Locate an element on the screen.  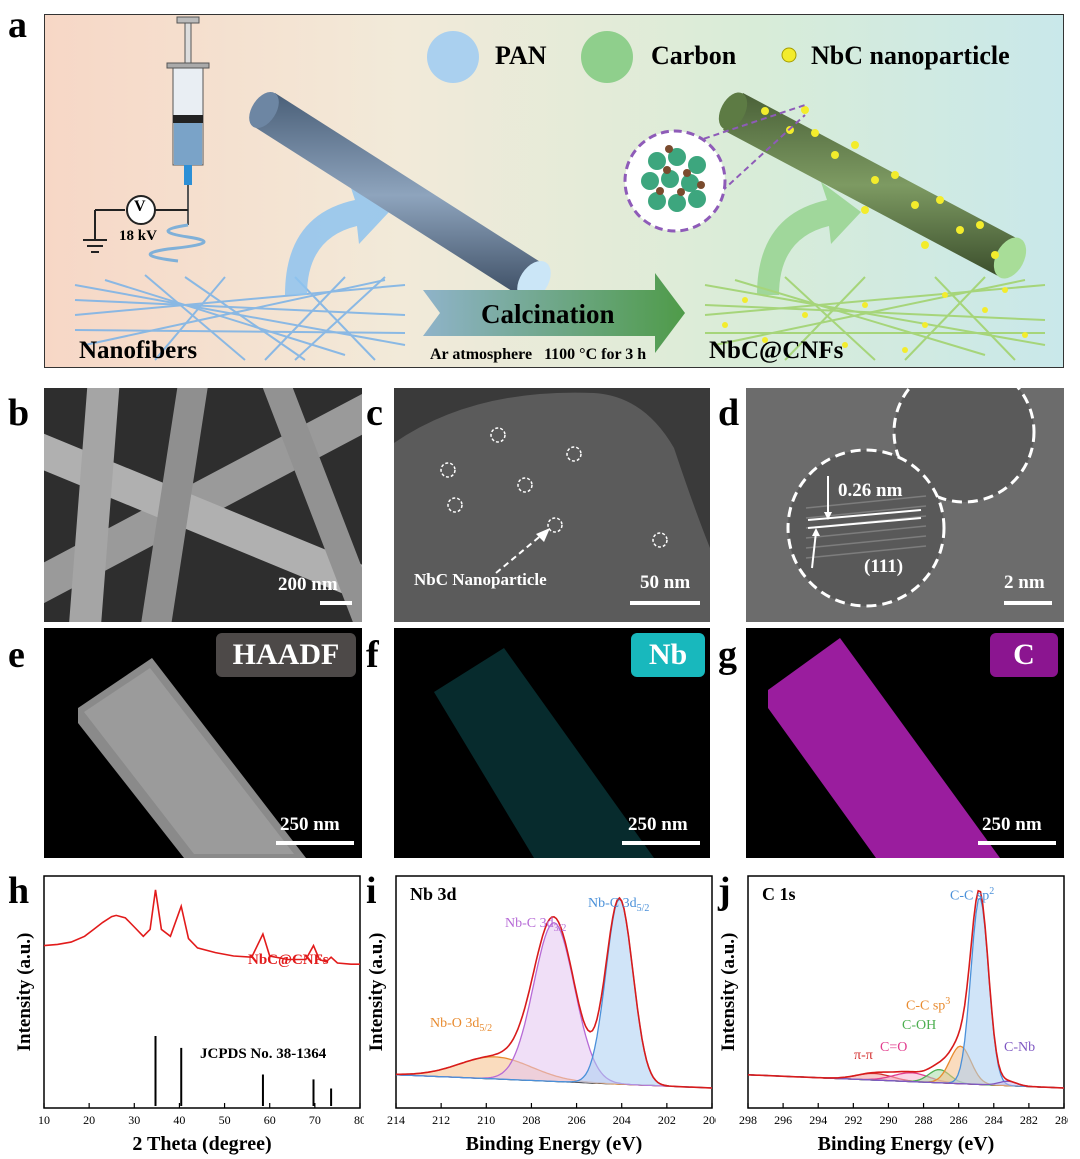
panel-letter-c: c is located at coordinates (374, 413).